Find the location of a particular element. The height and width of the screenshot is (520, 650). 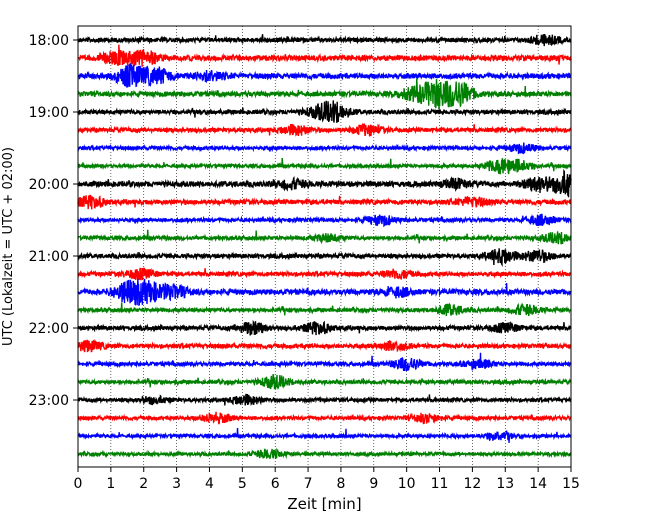

x-tick-label: 0 is located at coordinates (78, 484).